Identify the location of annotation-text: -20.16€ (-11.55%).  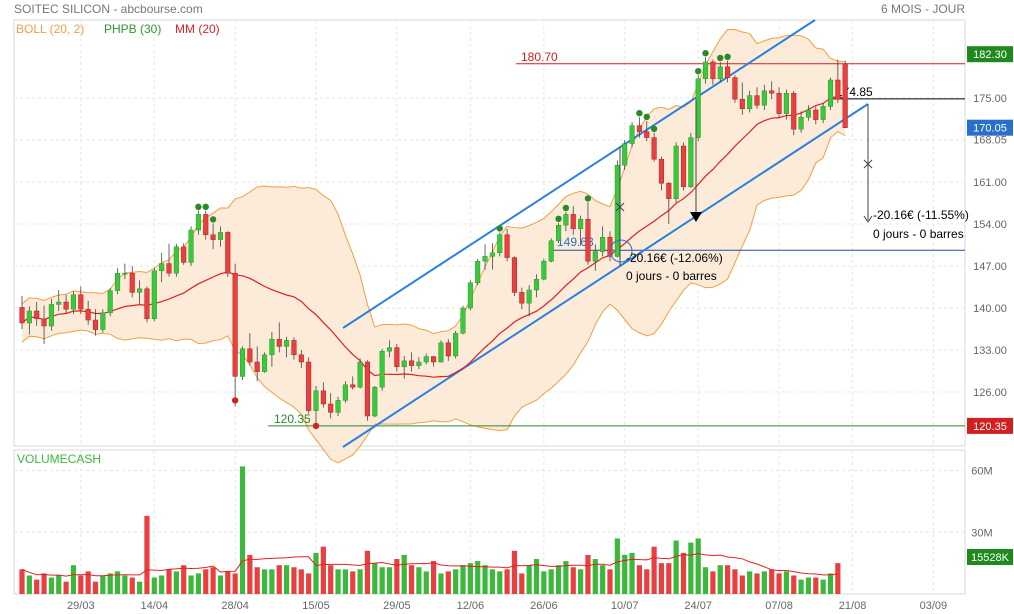
(921, 215).